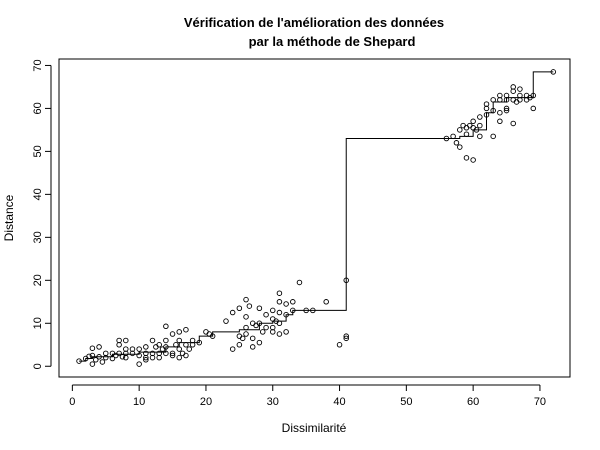 This screenshot has height=450, width=600. I want to click on x-axis-label: Dissimilarité, so click(314, 428).